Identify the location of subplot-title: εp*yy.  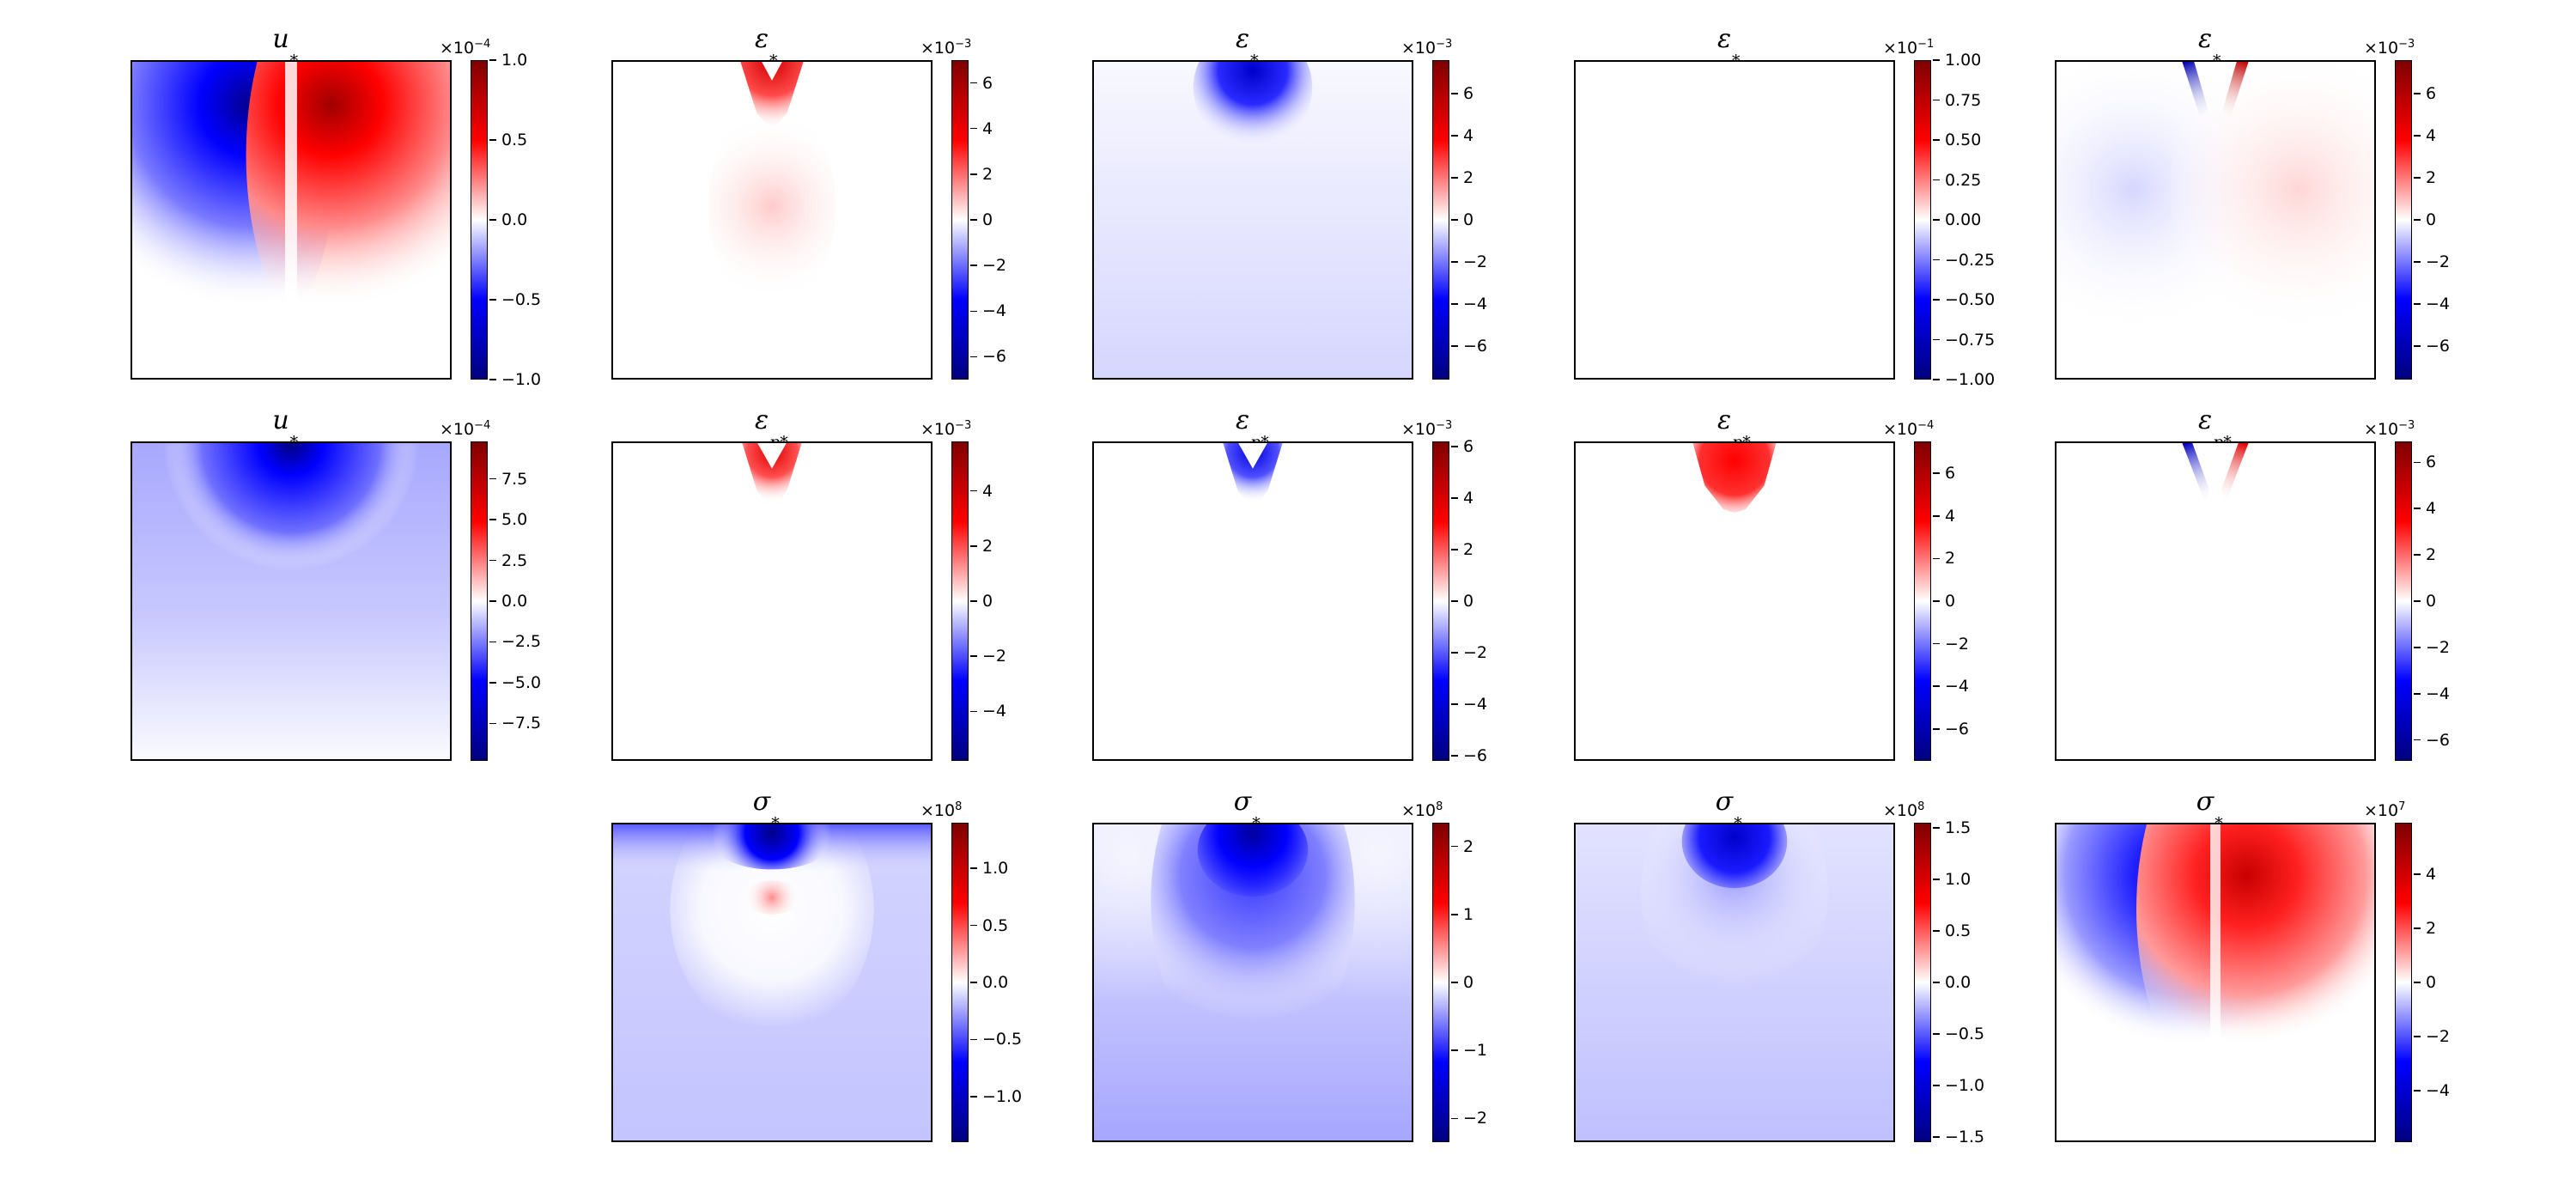
(1252, 435).